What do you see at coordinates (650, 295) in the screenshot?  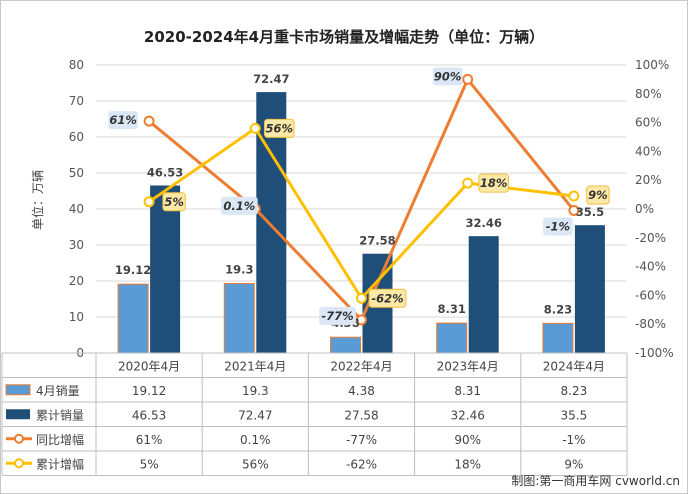 I see `y2-tick-label: -60%` at bounding box center [650, 295].